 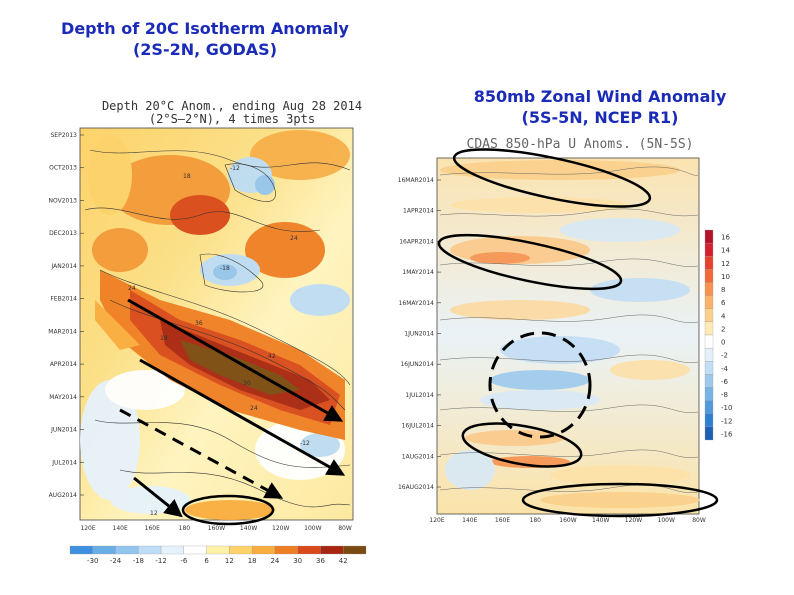 I want to click on right-colorbar-tick: 0, so click(x=723, y=343).